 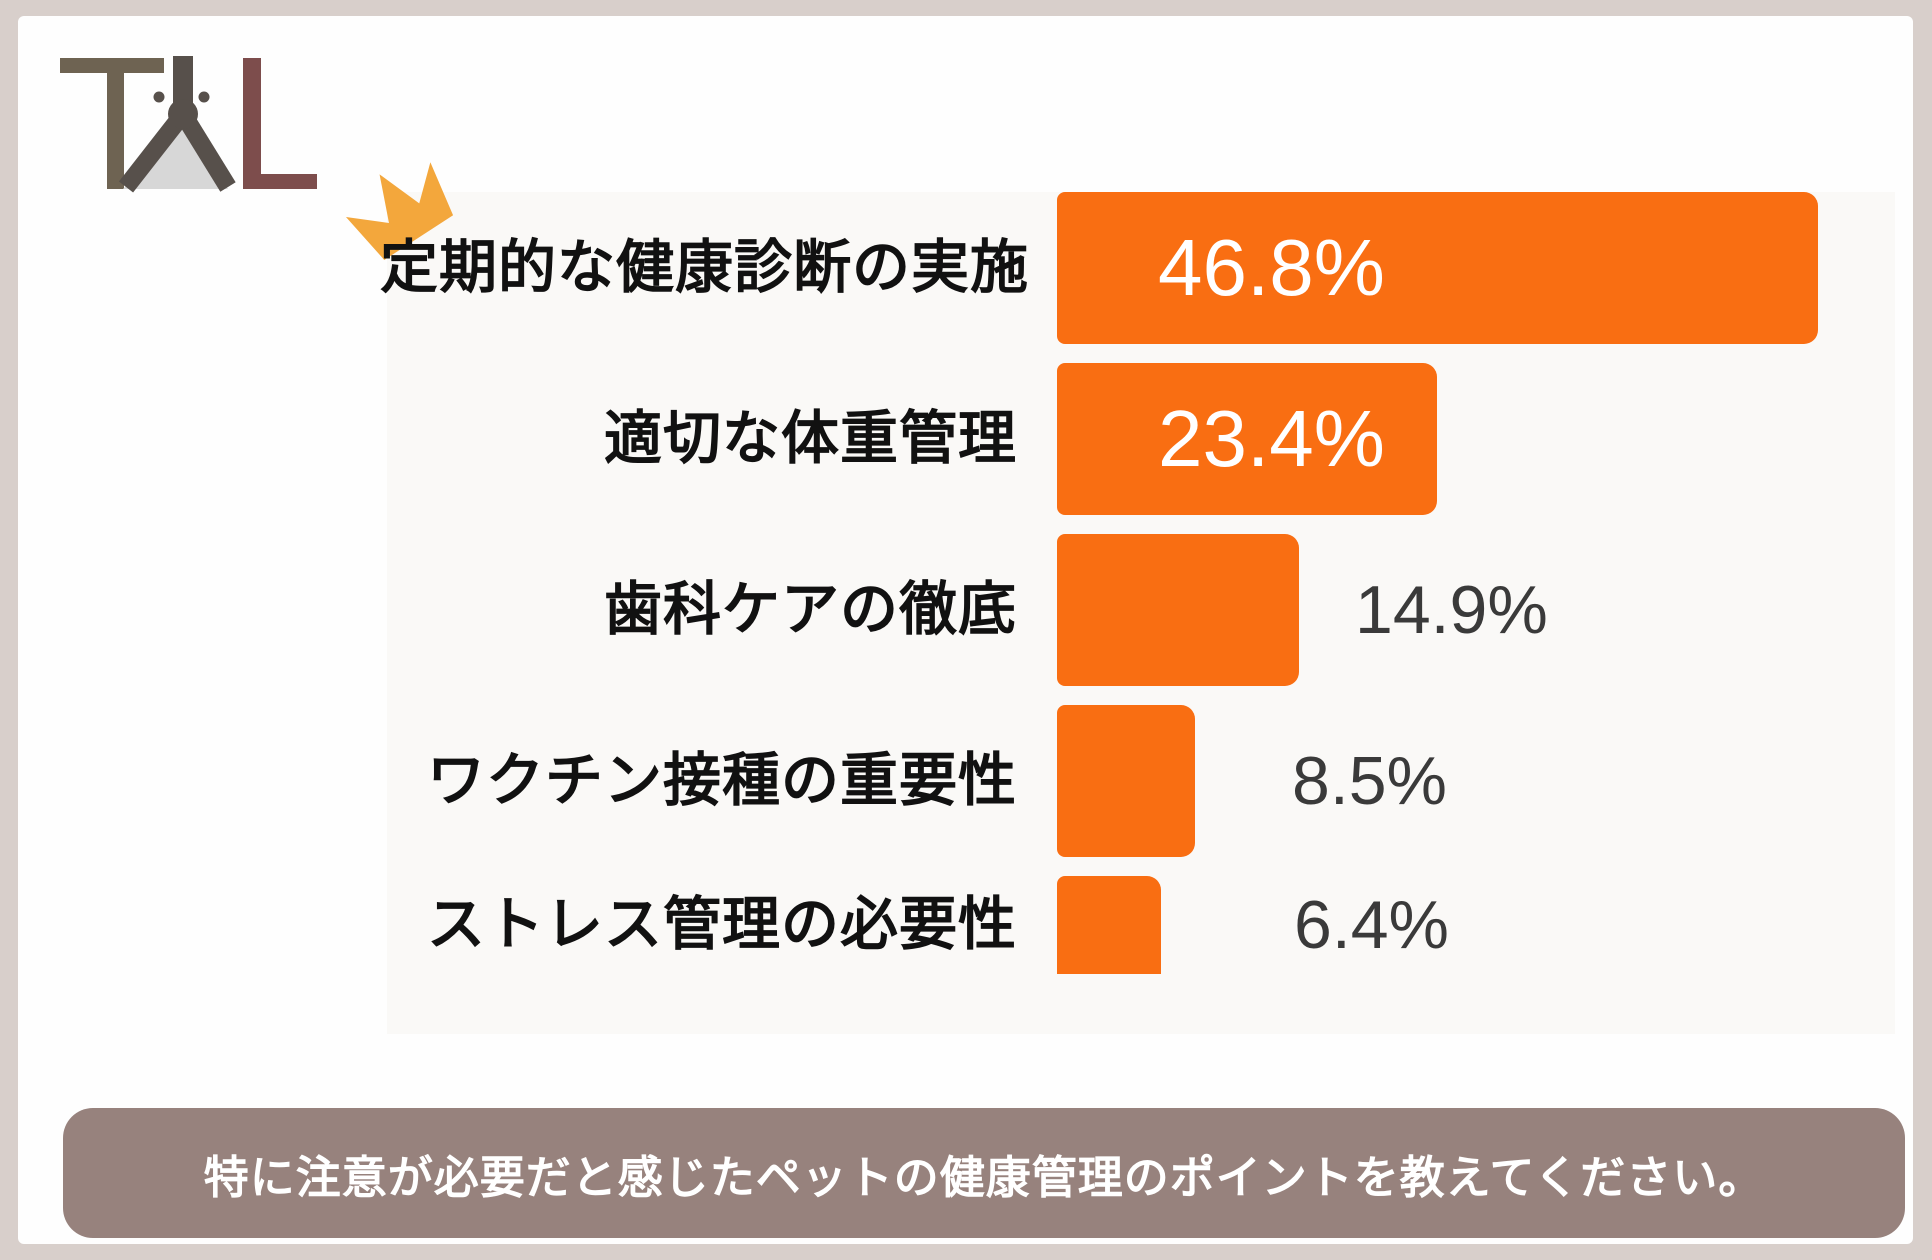 What do you see at coordinates (1271, 438) in the screenshot?
I see `value-label-inside: 23.4%` at bounding box center [1271, 438].